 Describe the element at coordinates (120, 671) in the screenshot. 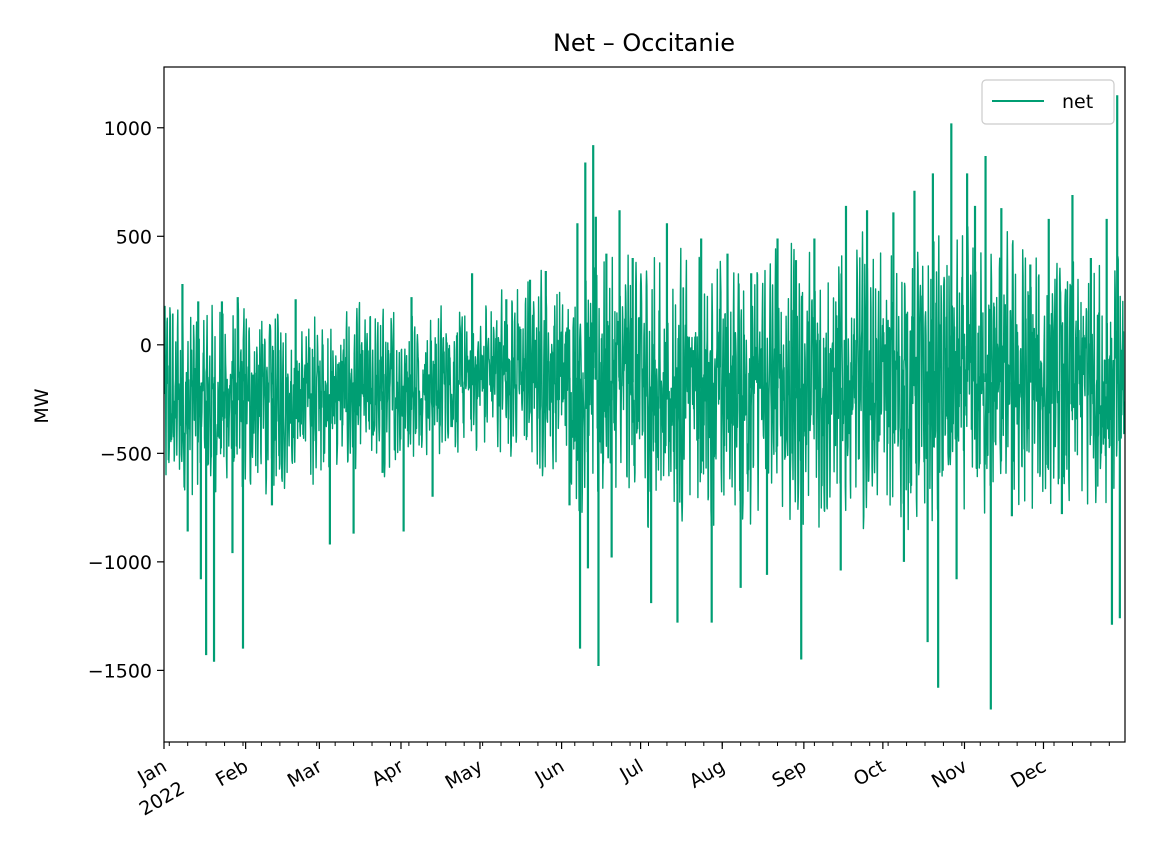

I see `y-tick-label: −1500` at that location.